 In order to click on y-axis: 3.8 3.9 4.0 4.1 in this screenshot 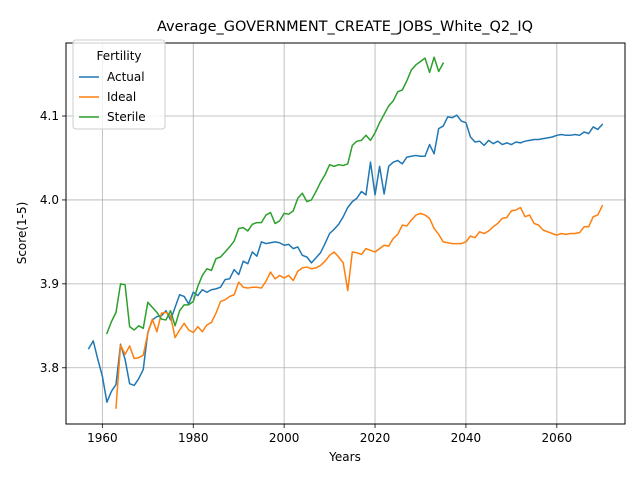, I will do `click(53, 242)`.